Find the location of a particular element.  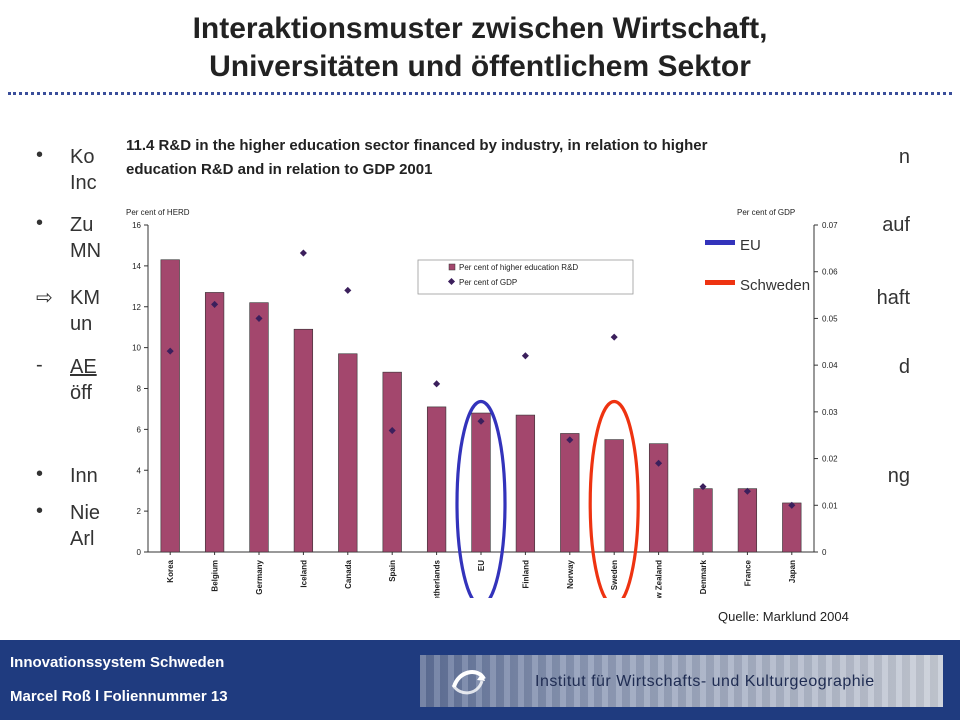

x-tick-label: Netherlands is located at coordinates (437, 578).